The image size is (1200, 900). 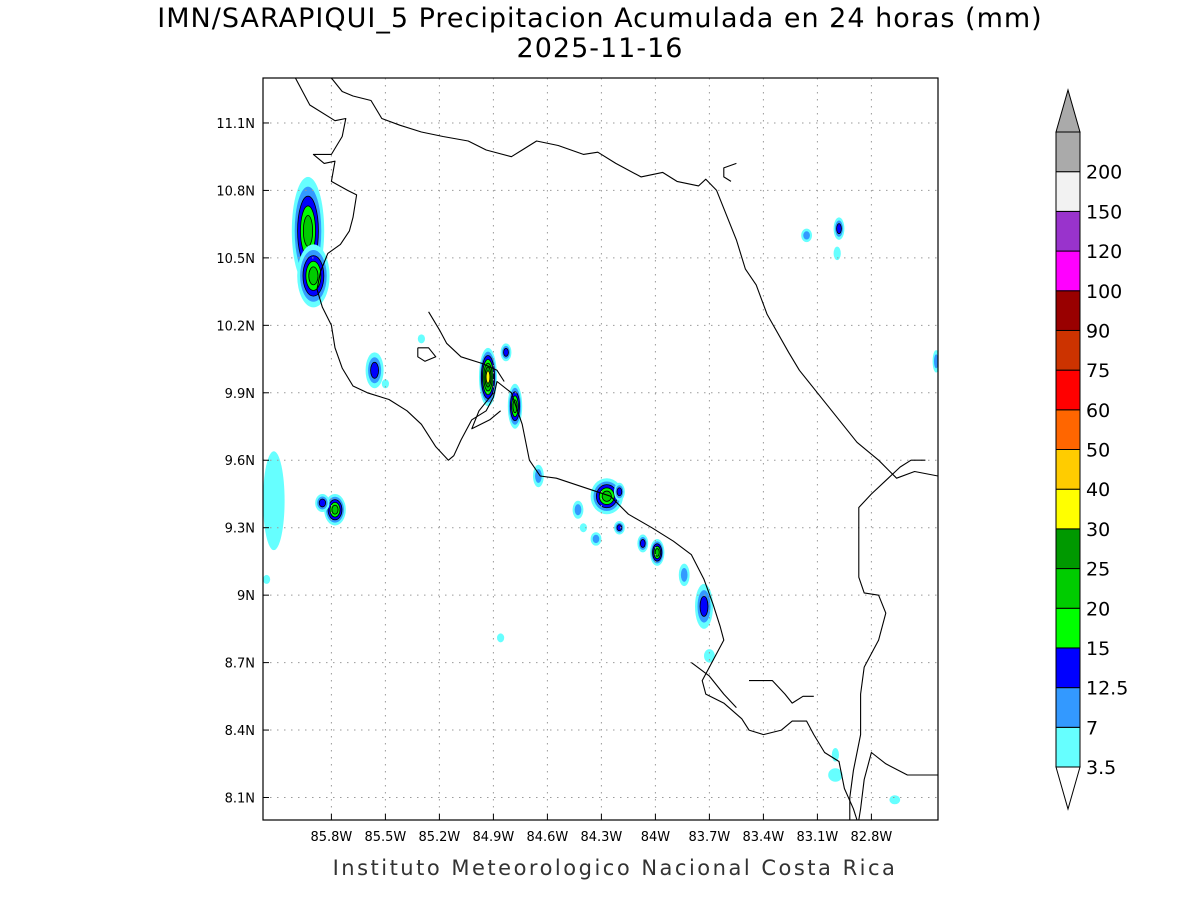 I want to click on x-tick-label: 85.2W, so click(x=439, y=837).